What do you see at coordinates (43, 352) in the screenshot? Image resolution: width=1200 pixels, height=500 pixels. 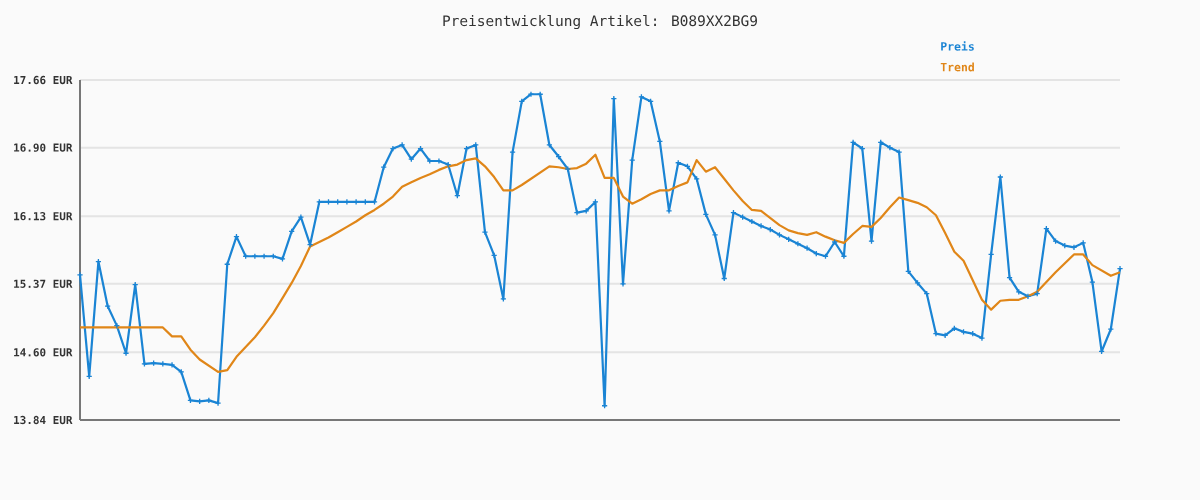 I see `y-tick-label: 14.60 EUR` at bounding box center [43, 352].